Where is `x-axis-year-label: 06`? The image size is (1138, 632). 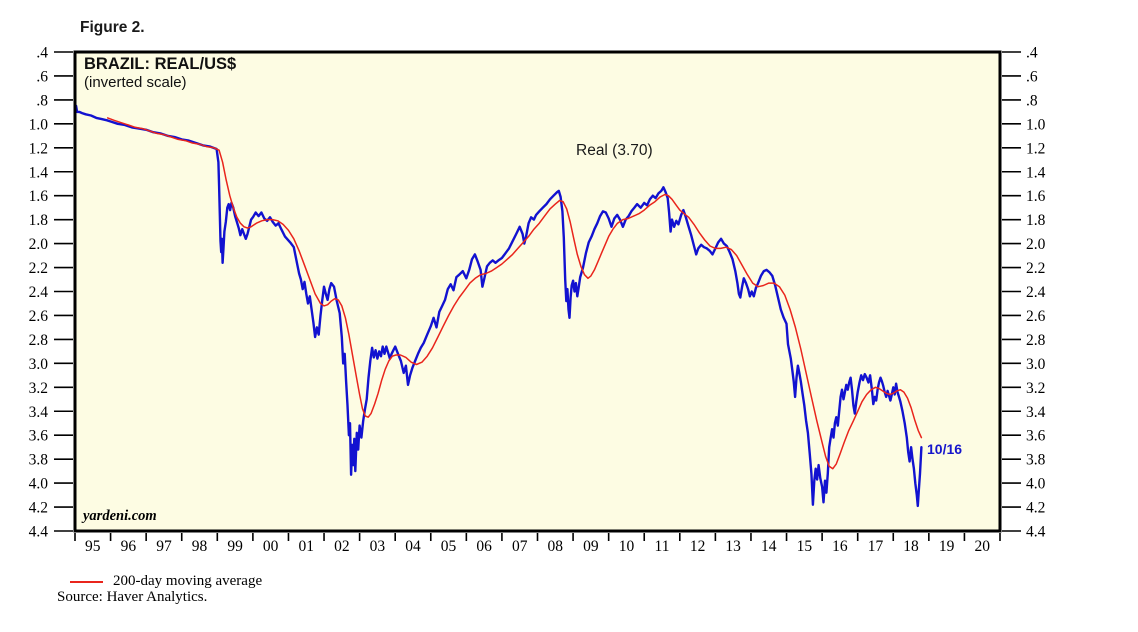 x-axis-year-label: 06 is located at coordinates (484, 546).